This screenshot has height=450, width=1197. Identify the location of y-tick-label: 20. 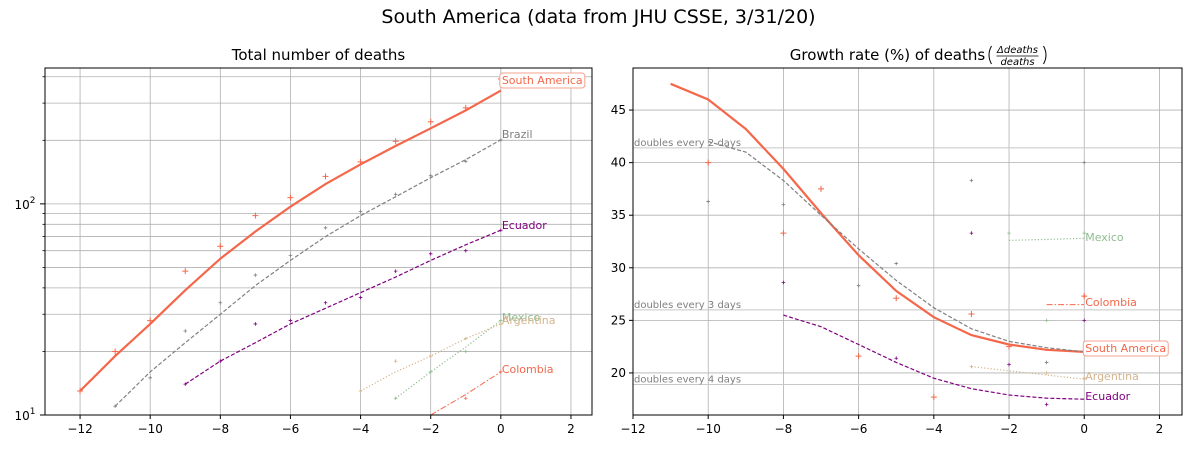
(618, 373).